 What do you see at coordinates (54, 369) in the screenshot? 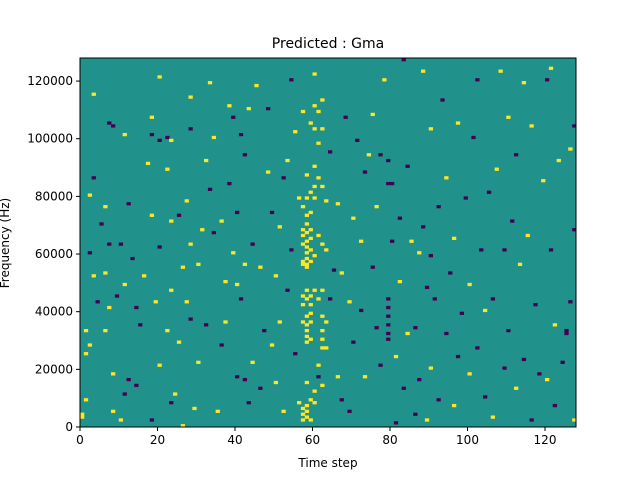
I see `y-tick-label: 20000` at bounding box center [54, 369].